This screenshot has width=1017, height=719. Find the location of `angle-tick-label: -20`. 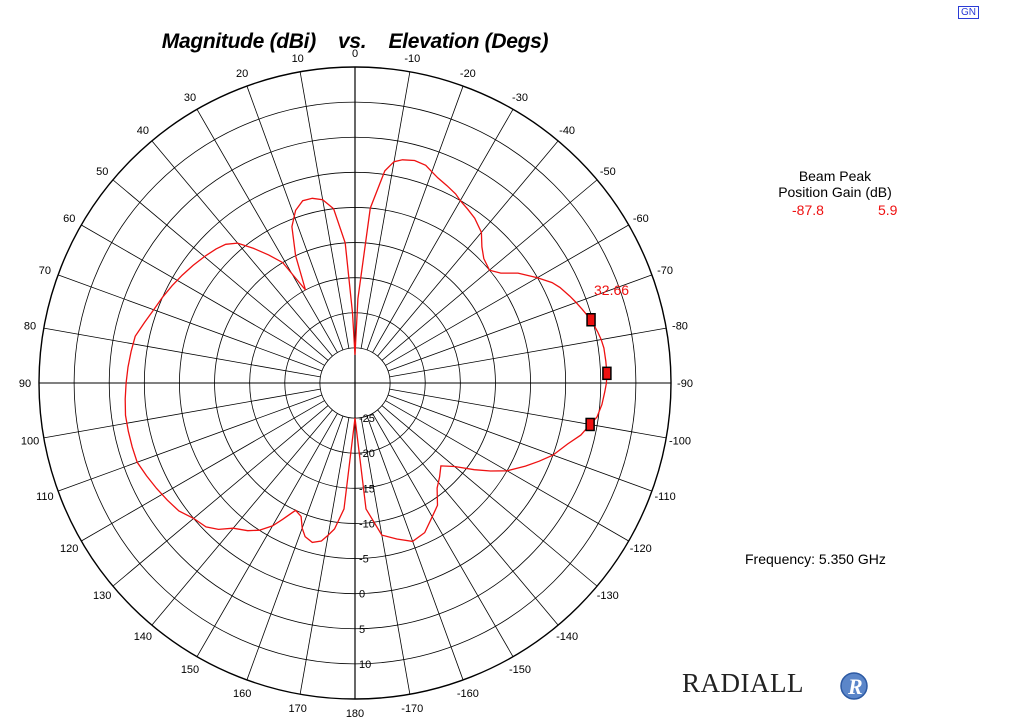

angle-tick-label: -20 is located at coordinates (468, 74).